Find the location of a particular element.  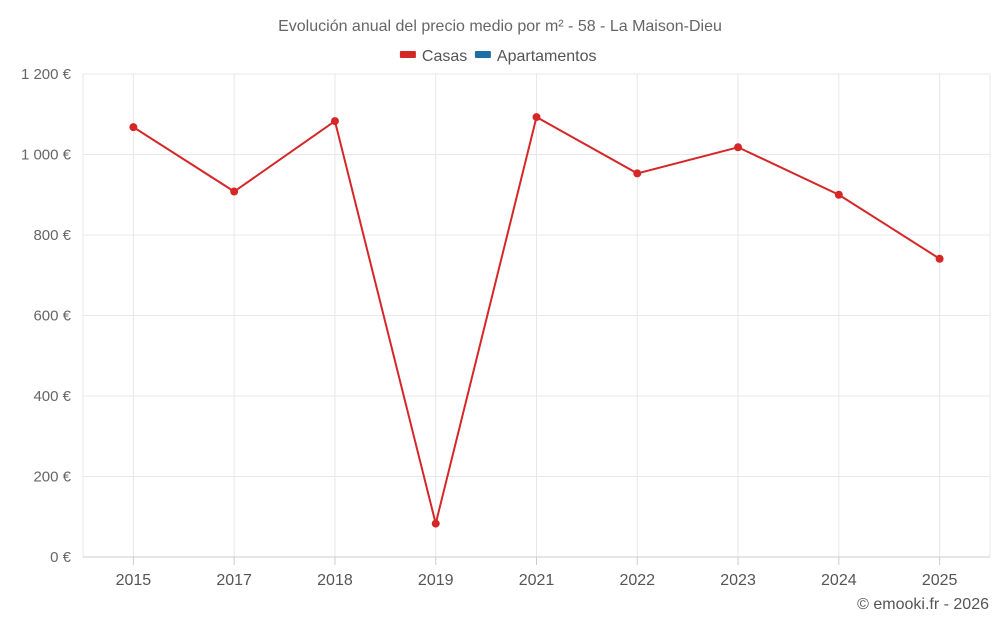

y-tick-label: 1 200 € is located at coordinates (46, 74).